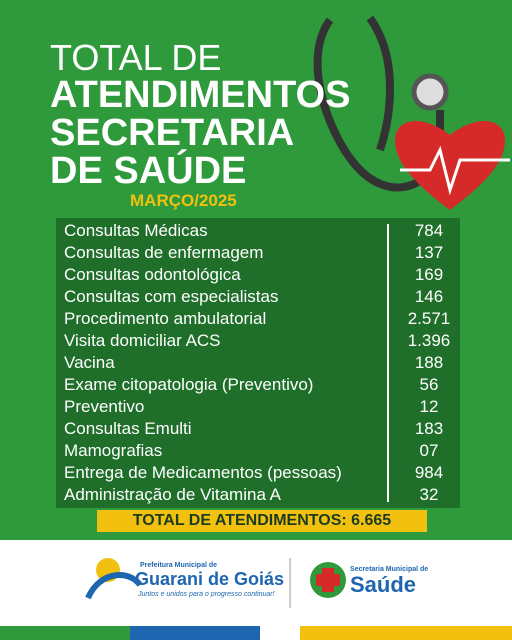 Image resolution: width=512 pixels, height=640 pixels. I want to click on table-row: Procedimento ambulatorial 2.571, so click(259, 319).